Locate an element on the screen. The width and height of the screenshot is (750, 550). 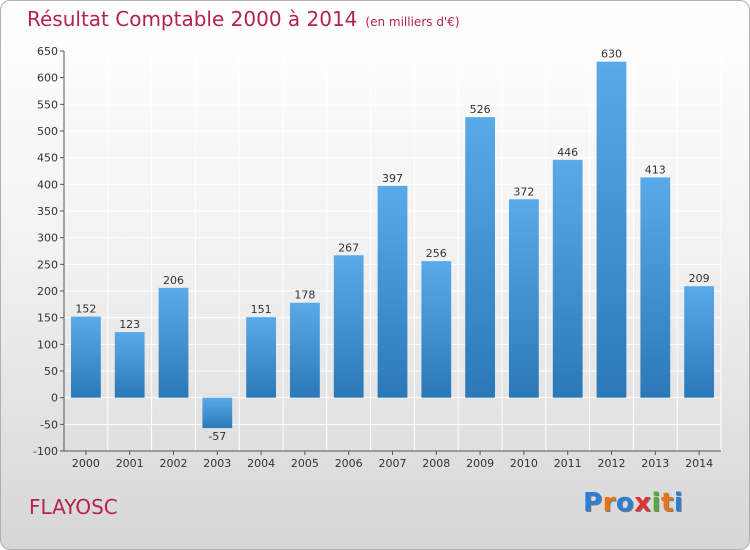
y-tick-label: 450 is located at coordinates (47, 158).